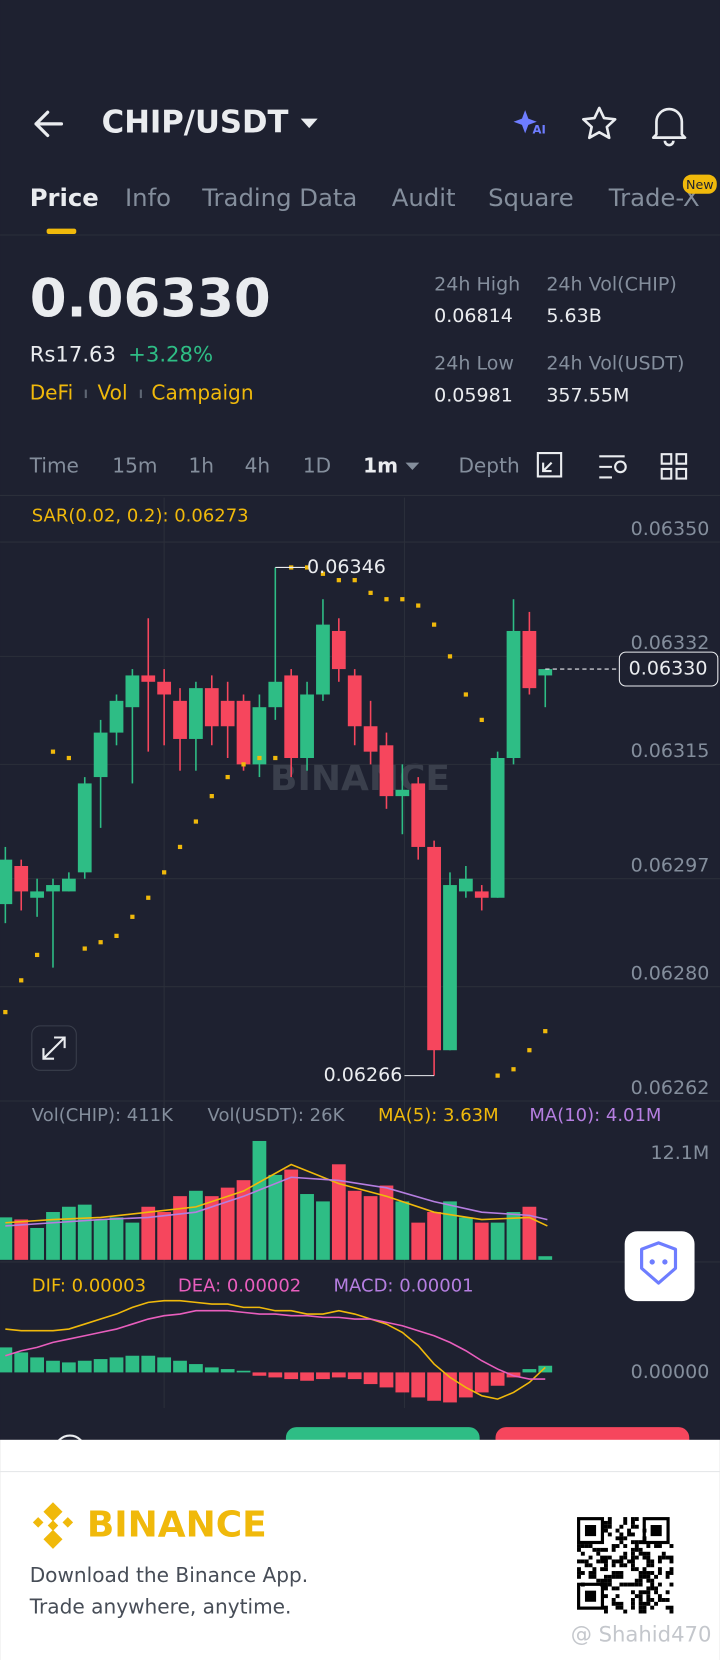 The image size is (720, 1660). Describe the element at coordinates (309, 123) in the screenshot. I see `pair-dropdown` at that location.